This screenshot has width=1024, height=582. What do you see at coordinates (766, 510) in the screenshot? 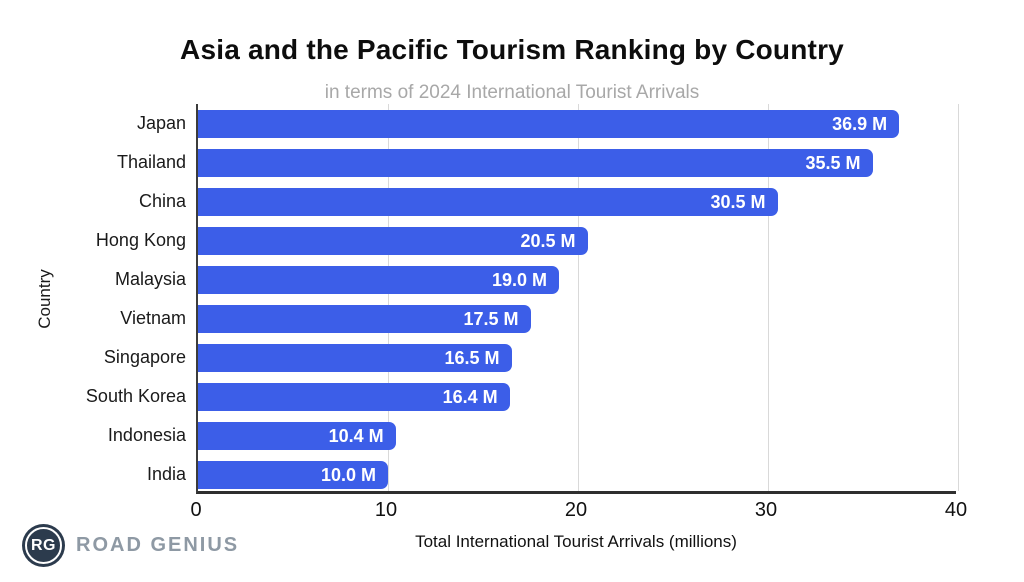
I see `x-tick-label: 30` at bounding box center [766, 510].